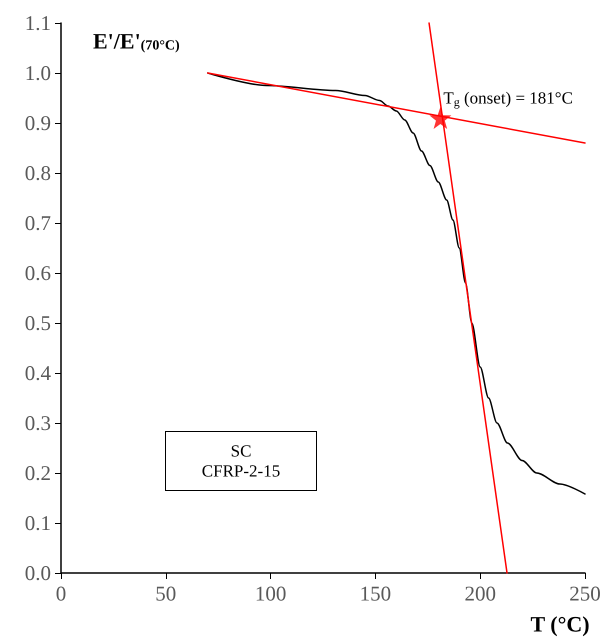 This screenshot has width=606, height=637. Describe the element at coordinates (585, 594) in the screenshot. I see `x-tick-label: 250` at that location.